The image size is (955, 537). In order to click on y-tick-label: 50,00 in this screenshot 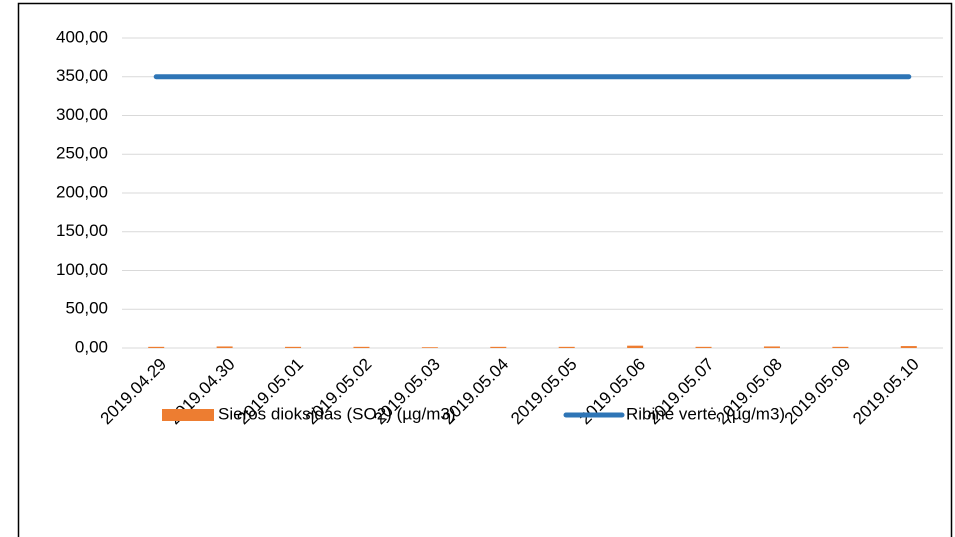, I will do `click(86, 308)`.